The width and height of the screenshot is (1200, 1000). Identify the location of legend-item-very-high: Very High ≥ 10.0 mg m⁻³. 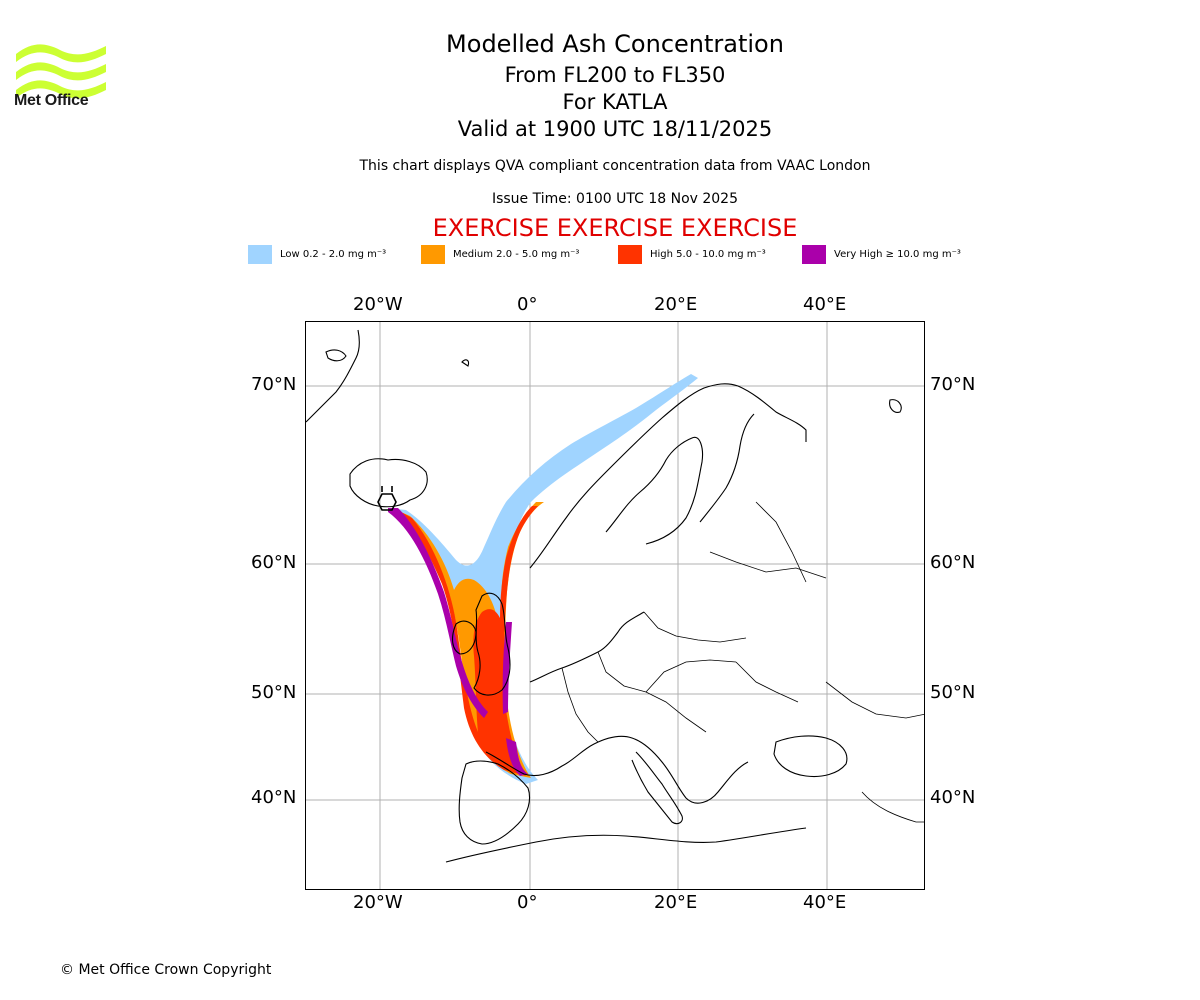
(881, 254).